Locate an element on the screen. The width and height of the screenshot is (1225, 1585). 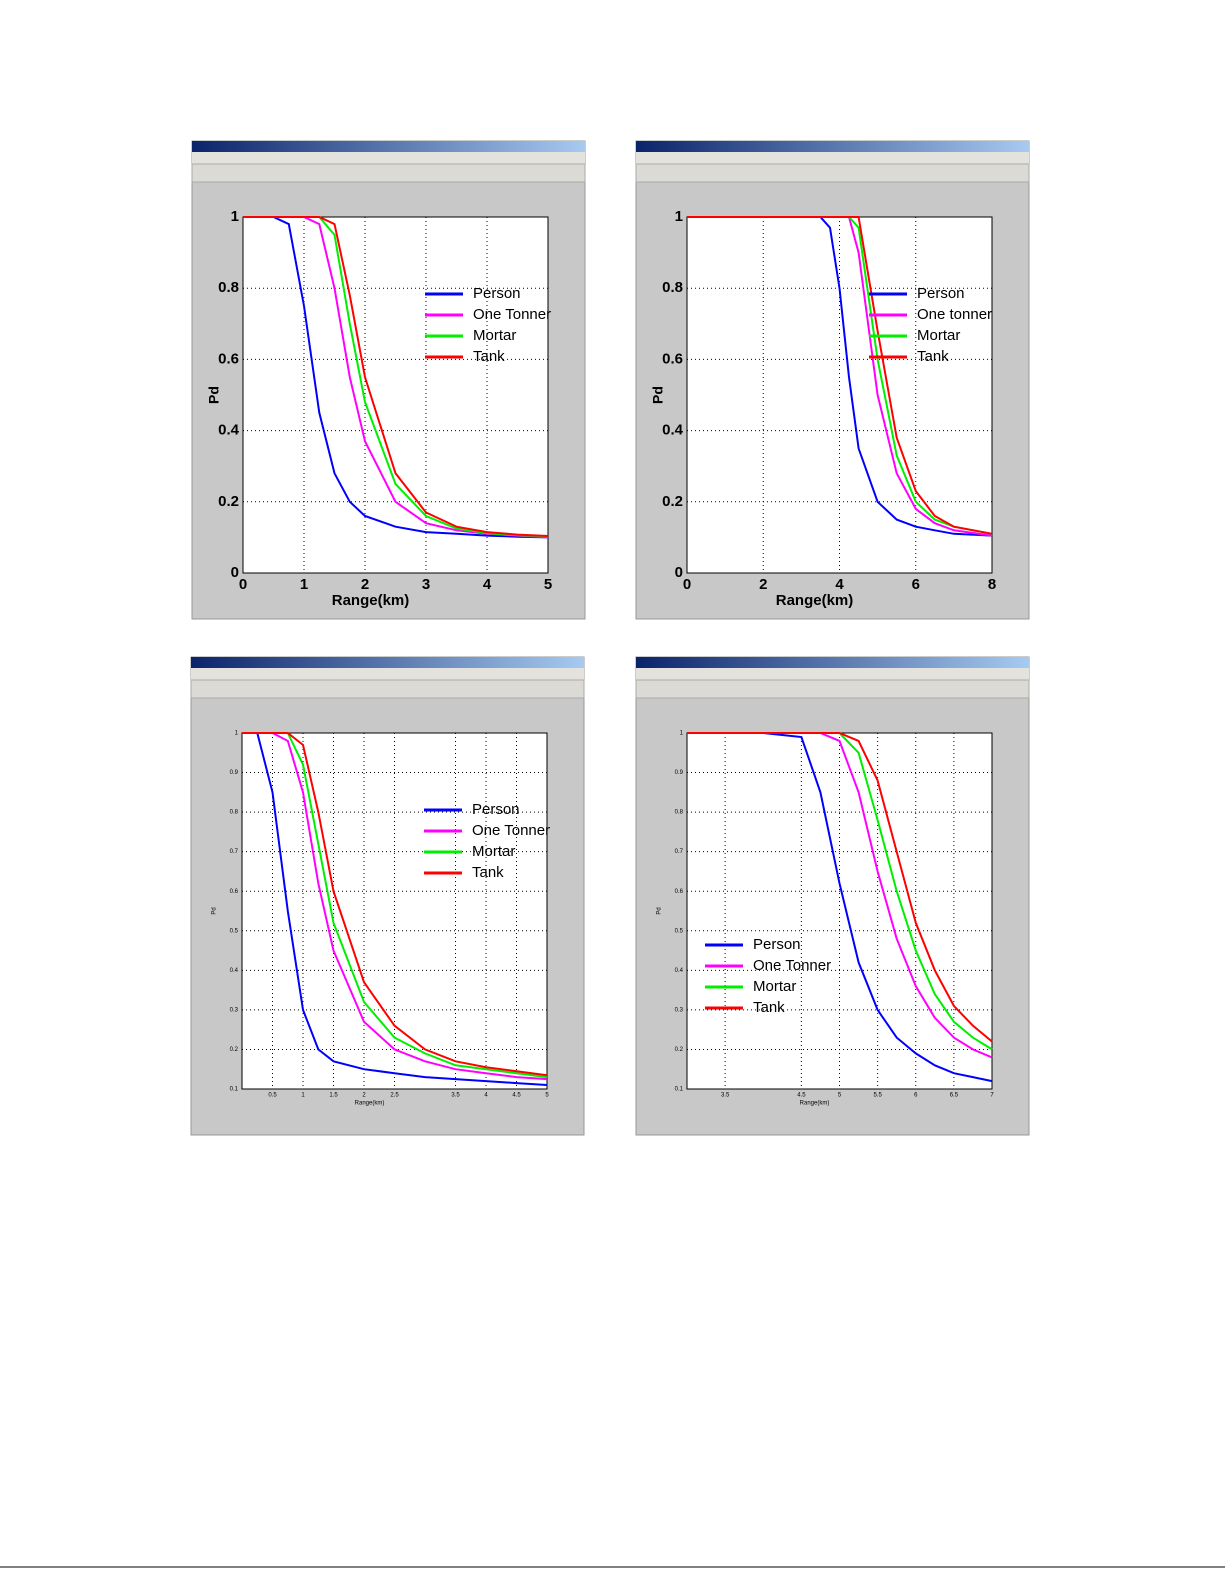
x-tick-label: 5.5 is located at coordinates (877, 1096).